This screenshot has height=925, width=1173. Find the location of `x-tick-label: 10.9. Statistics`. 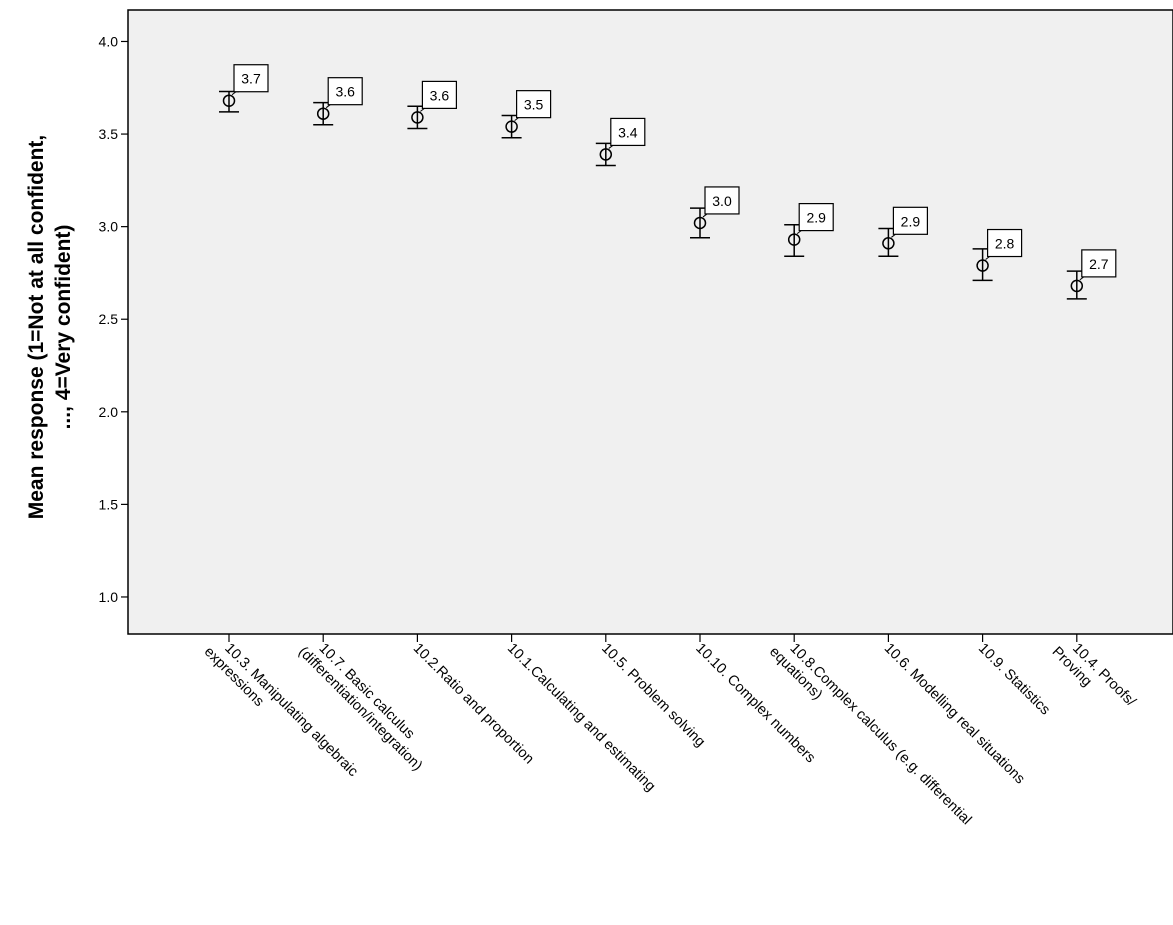

x-tick-label: 10.9. Statistics is located at coordinates (1014, 679).